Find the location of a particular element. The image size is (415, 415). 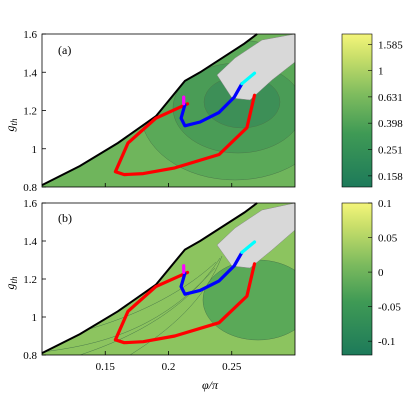

y-tick-label-a-4: 1.6 is located at coordinates (30, 35).